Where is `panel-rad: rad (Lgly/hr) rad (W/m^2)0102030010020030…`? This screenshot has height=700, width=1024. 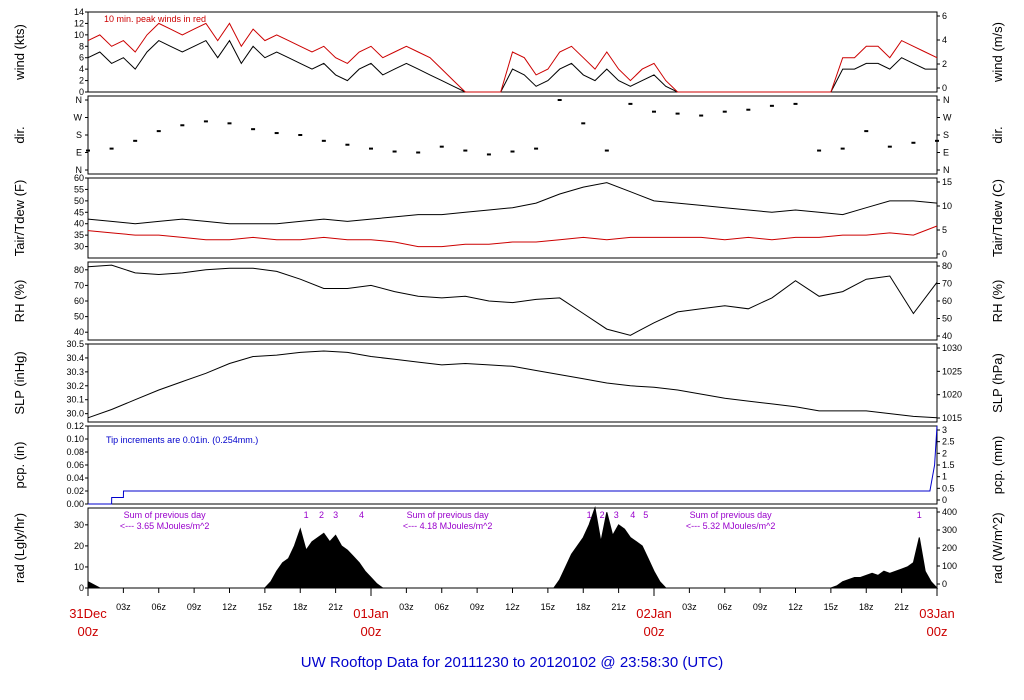
panel-rad: rad (Lgly/hr) rad (W/m^2)0102030010020030… is located at coordinates (508, 549).